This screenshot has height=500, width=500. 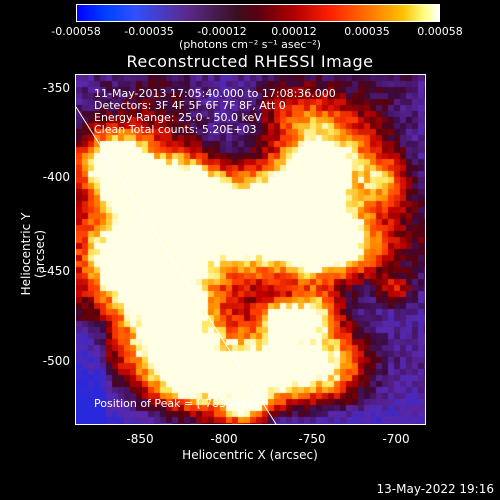 I want to click on energy-range: Energy Range: 25.0 - 50.0 keV, so click(x=178, y=117).